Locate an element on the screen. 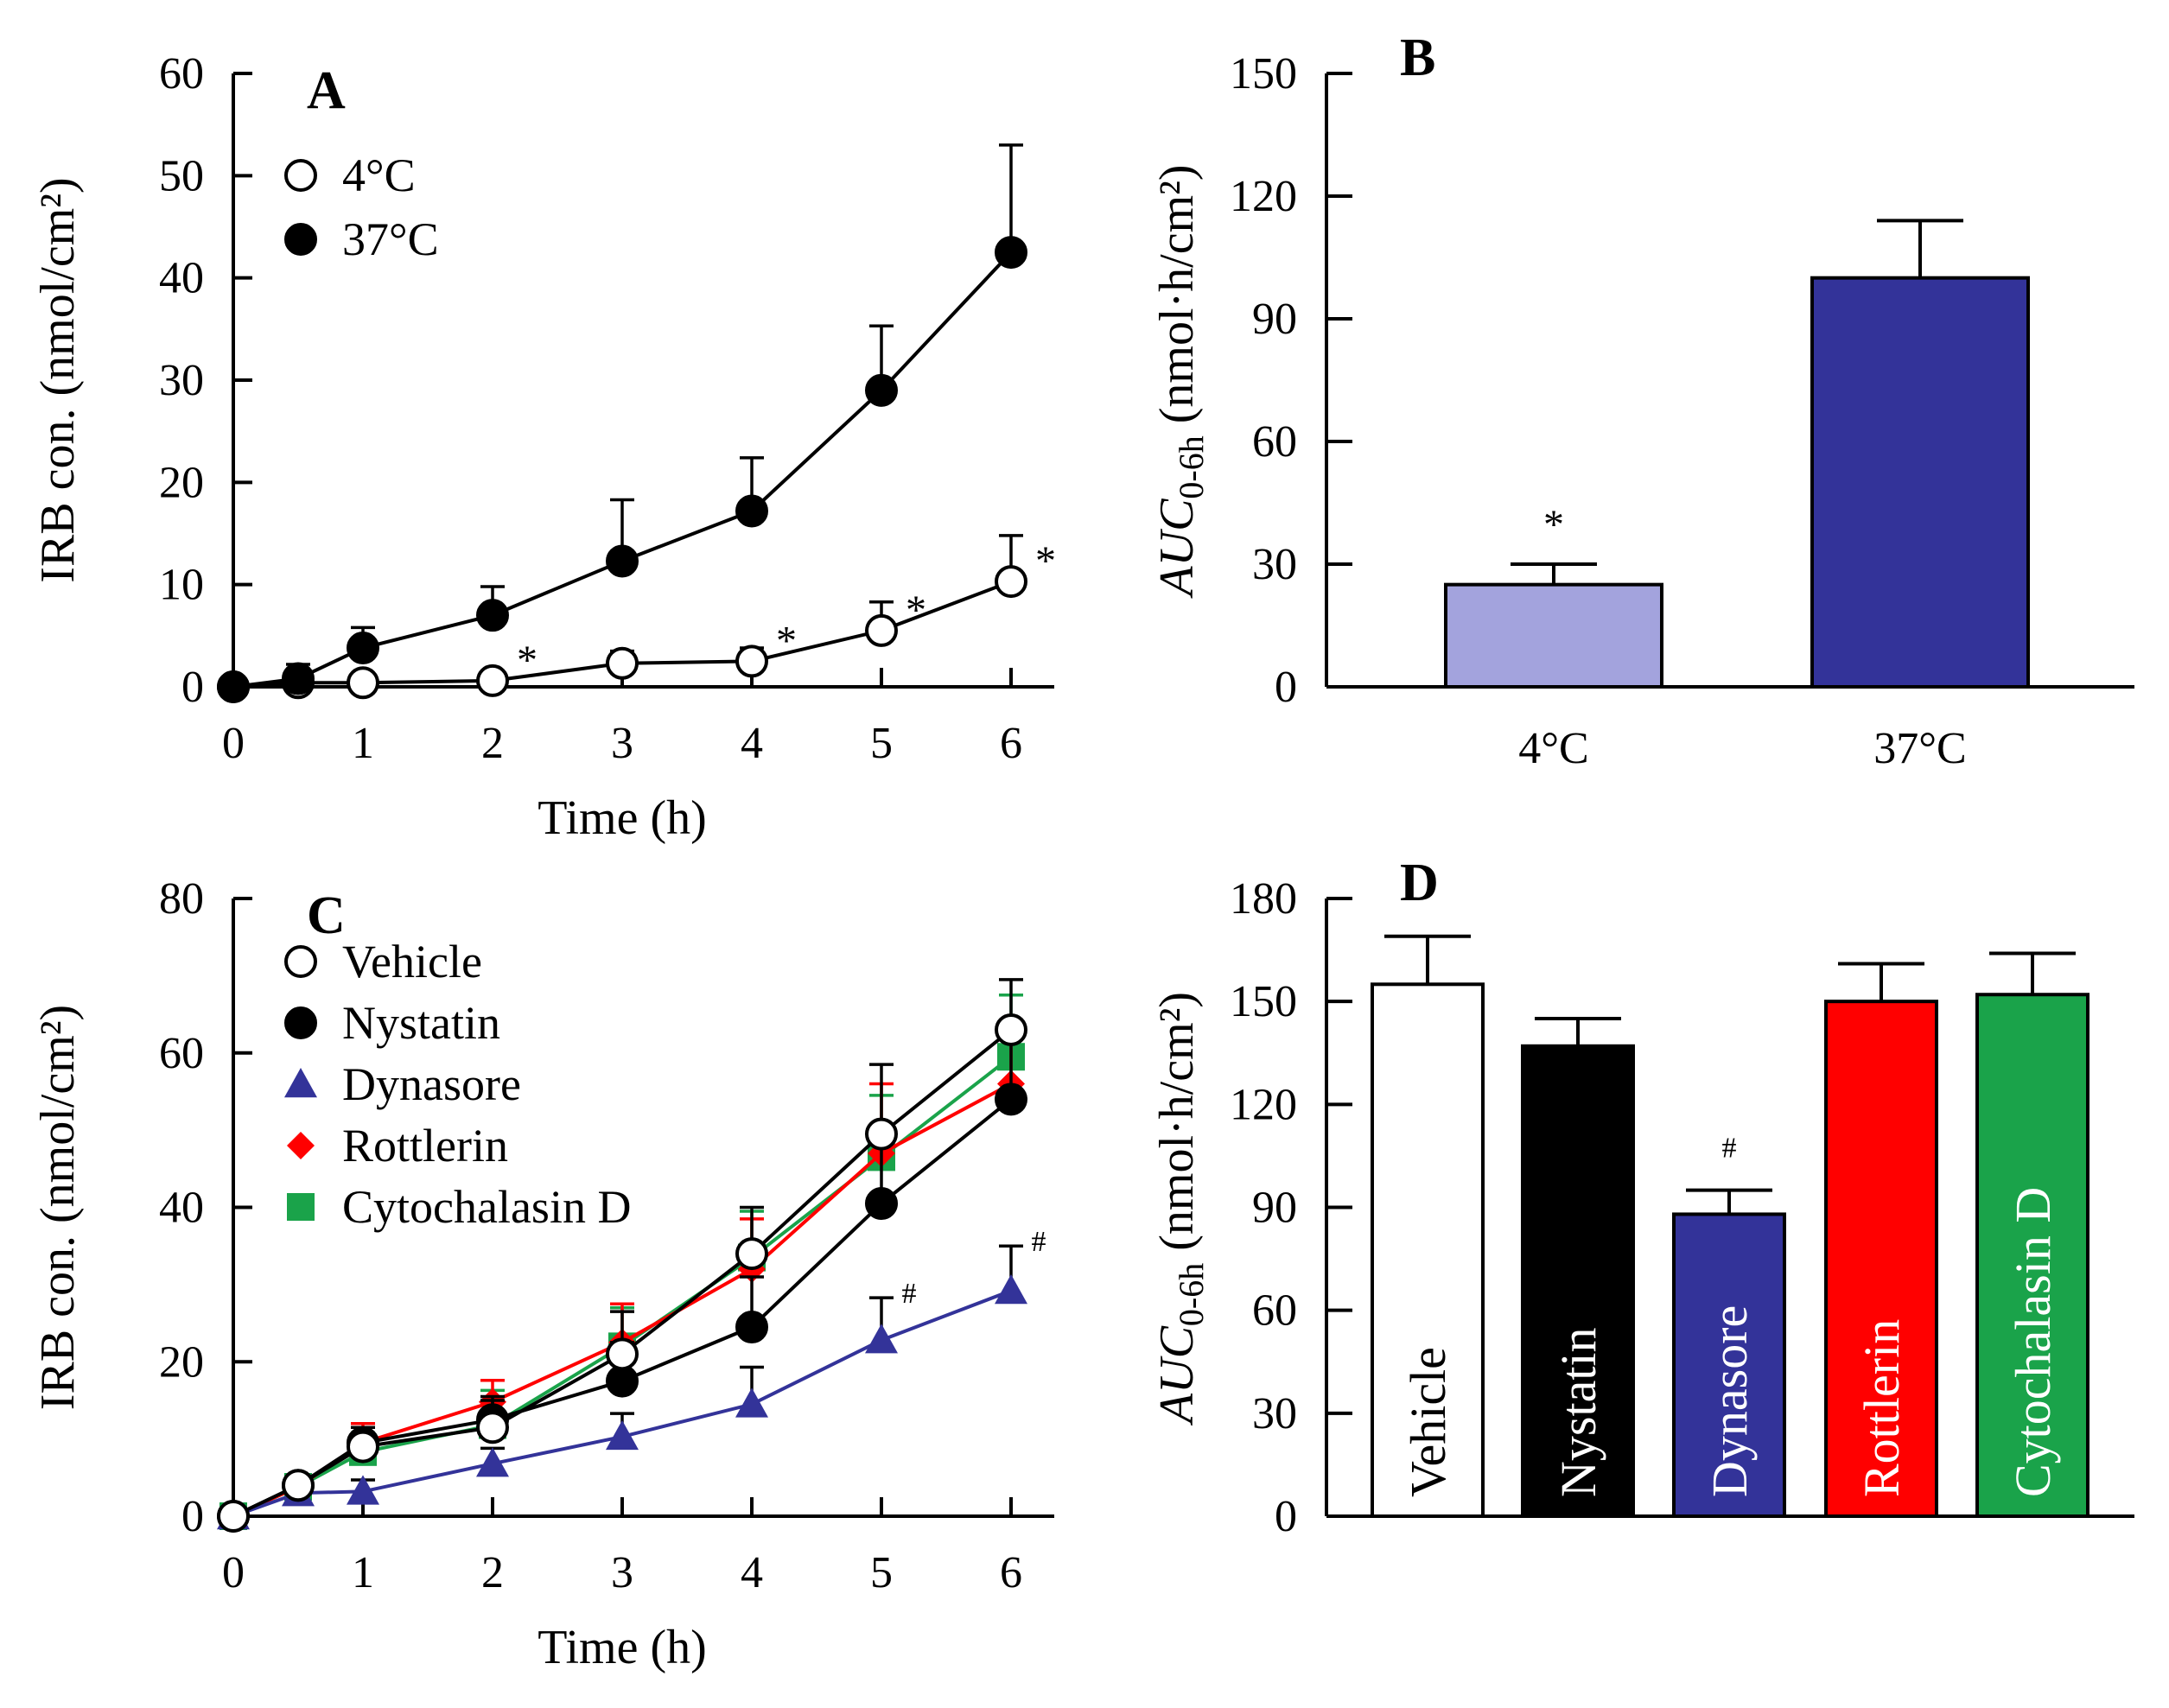 The height and width of the screenshot is (1708, 2169). panel-label: B is located at coordinates (1418, 58).